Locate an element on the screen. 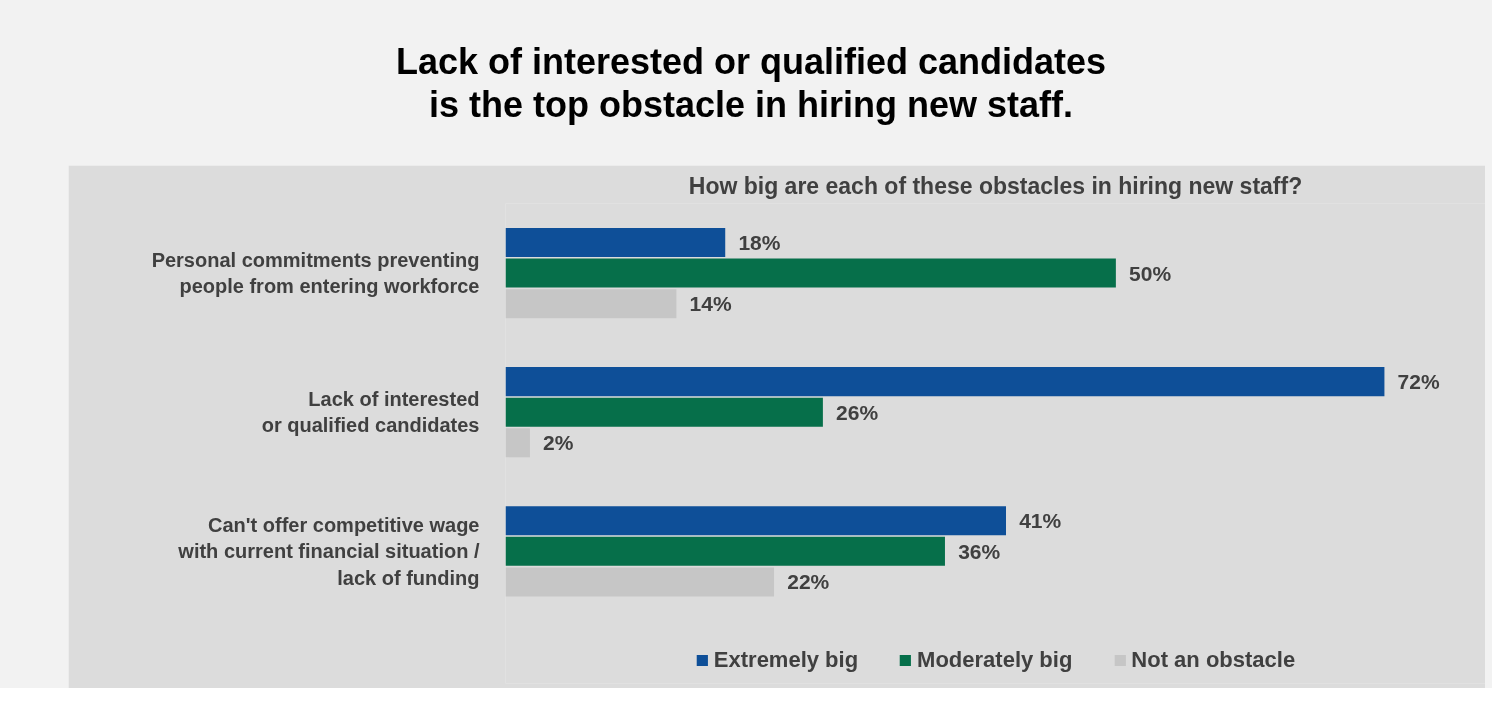 The image size is (1492, 727). data-label: 41% is located at coordinates (1040, 521).